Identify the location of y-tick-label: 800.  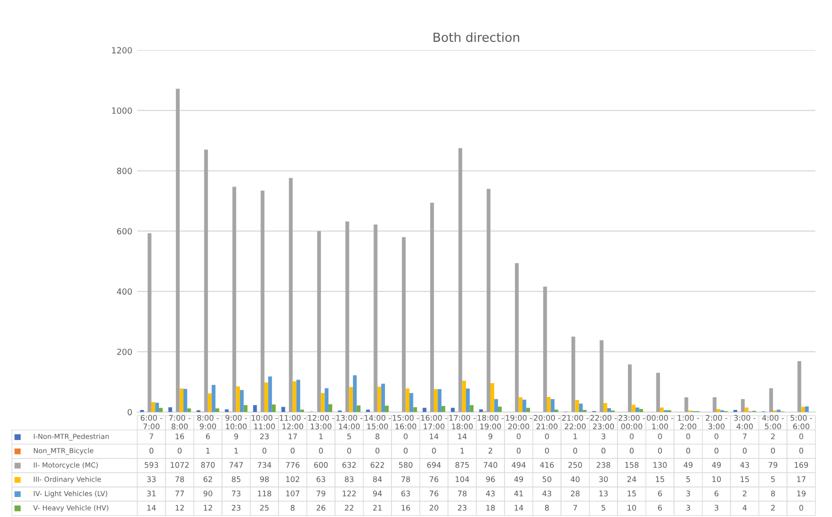
(124, 171).